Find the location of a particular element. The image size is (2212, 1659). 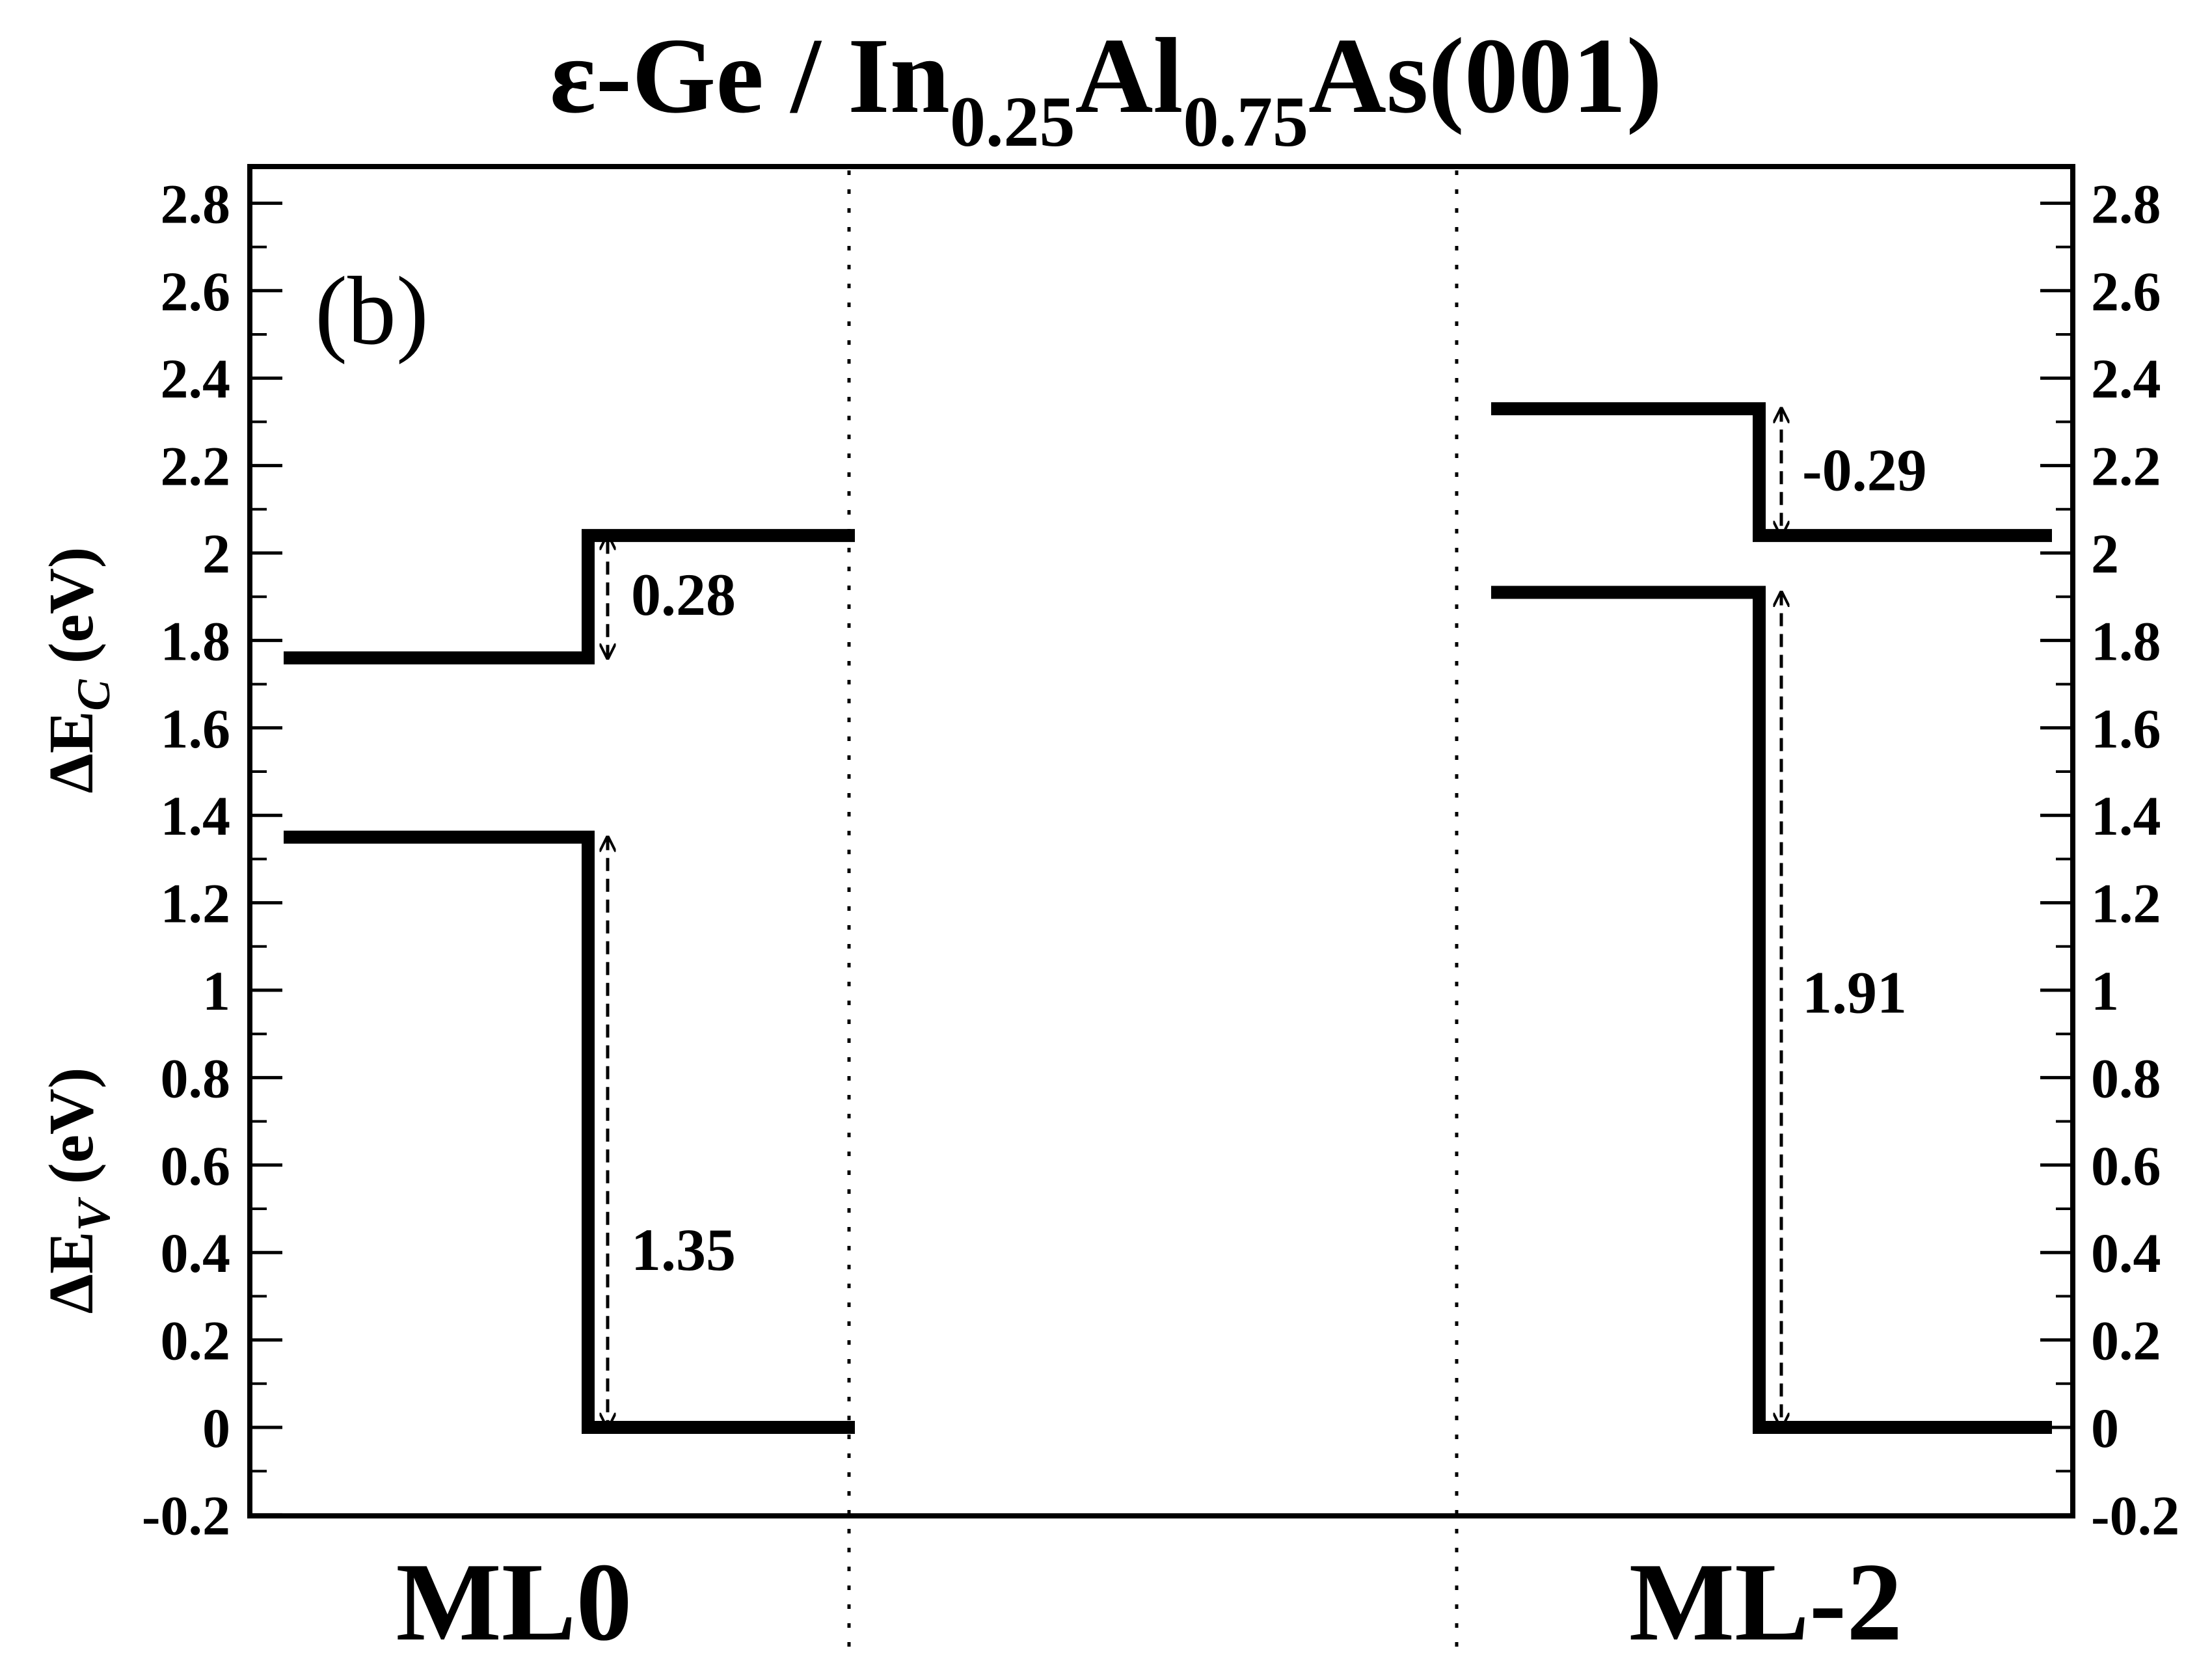

interface-ml0: 0.28 1.35 is located at coordinates (569, 981).